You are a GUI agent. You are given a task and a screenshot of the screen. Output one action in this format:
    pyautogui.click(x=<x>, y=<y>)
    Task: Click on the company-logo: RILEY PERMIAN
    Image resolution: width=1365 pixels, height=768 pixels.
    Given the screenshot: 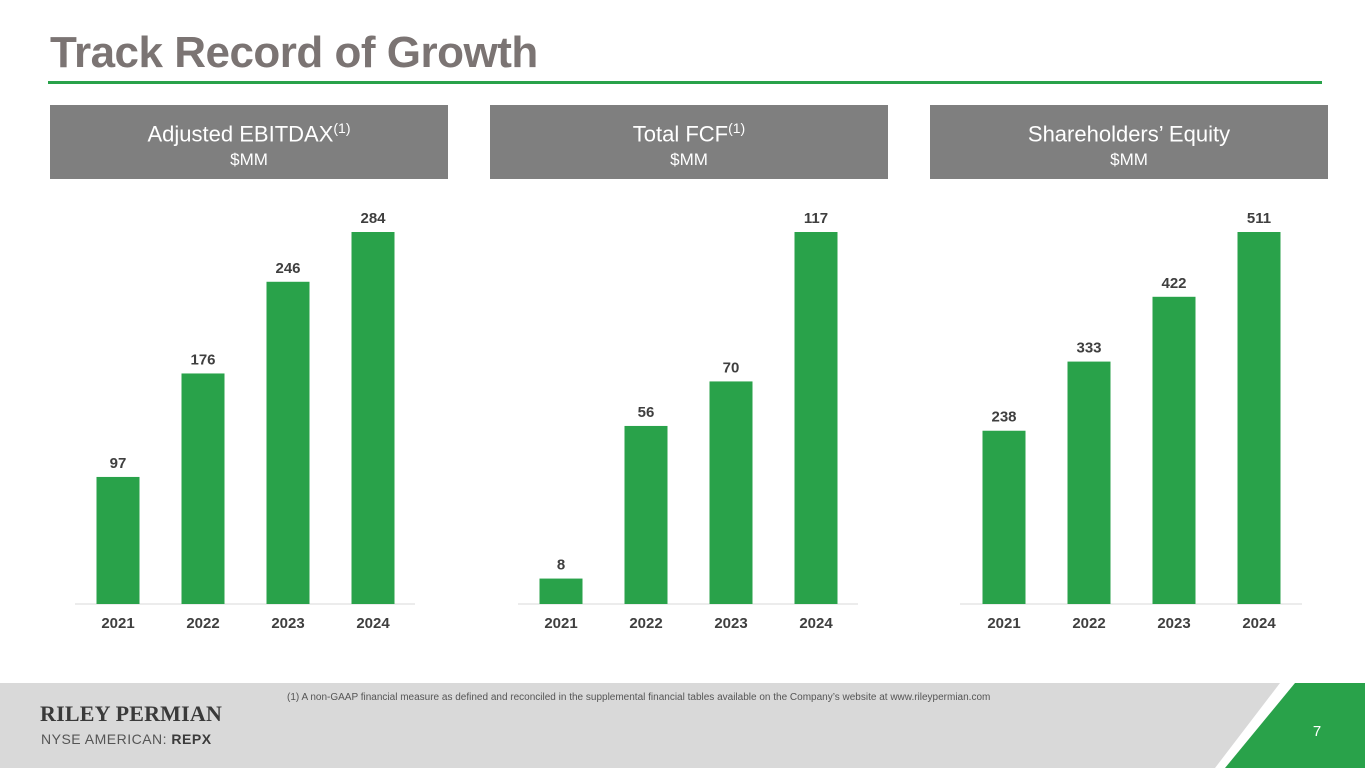 What is the action you would take?
    pyautogui.click(x=131, y=713)
    